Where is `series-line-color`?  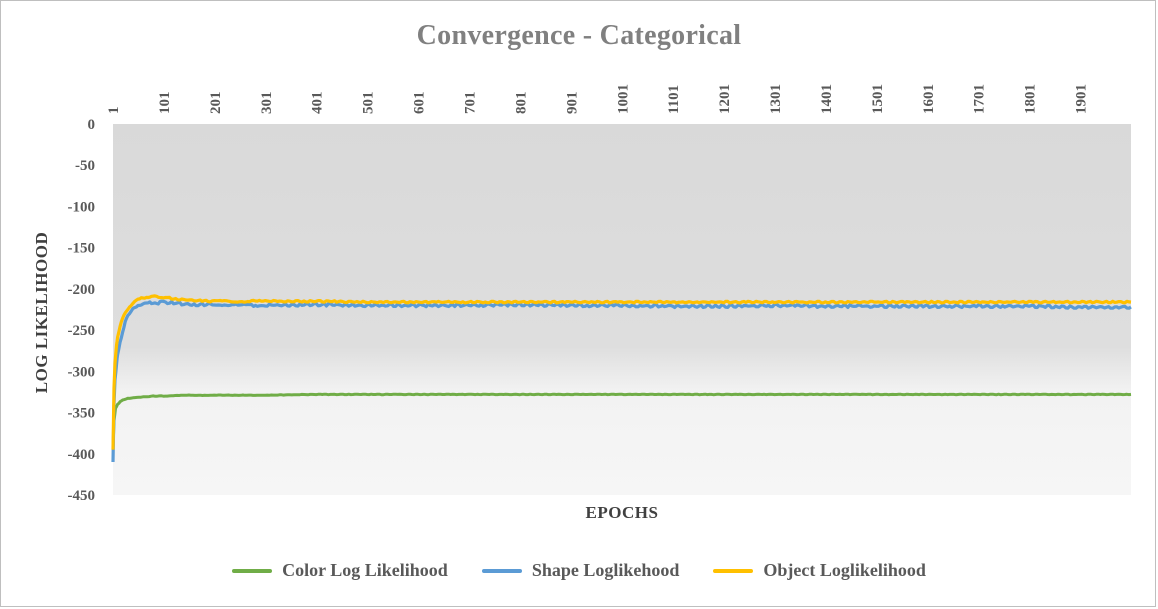
series-line-color is located at coordinates (621, 421).